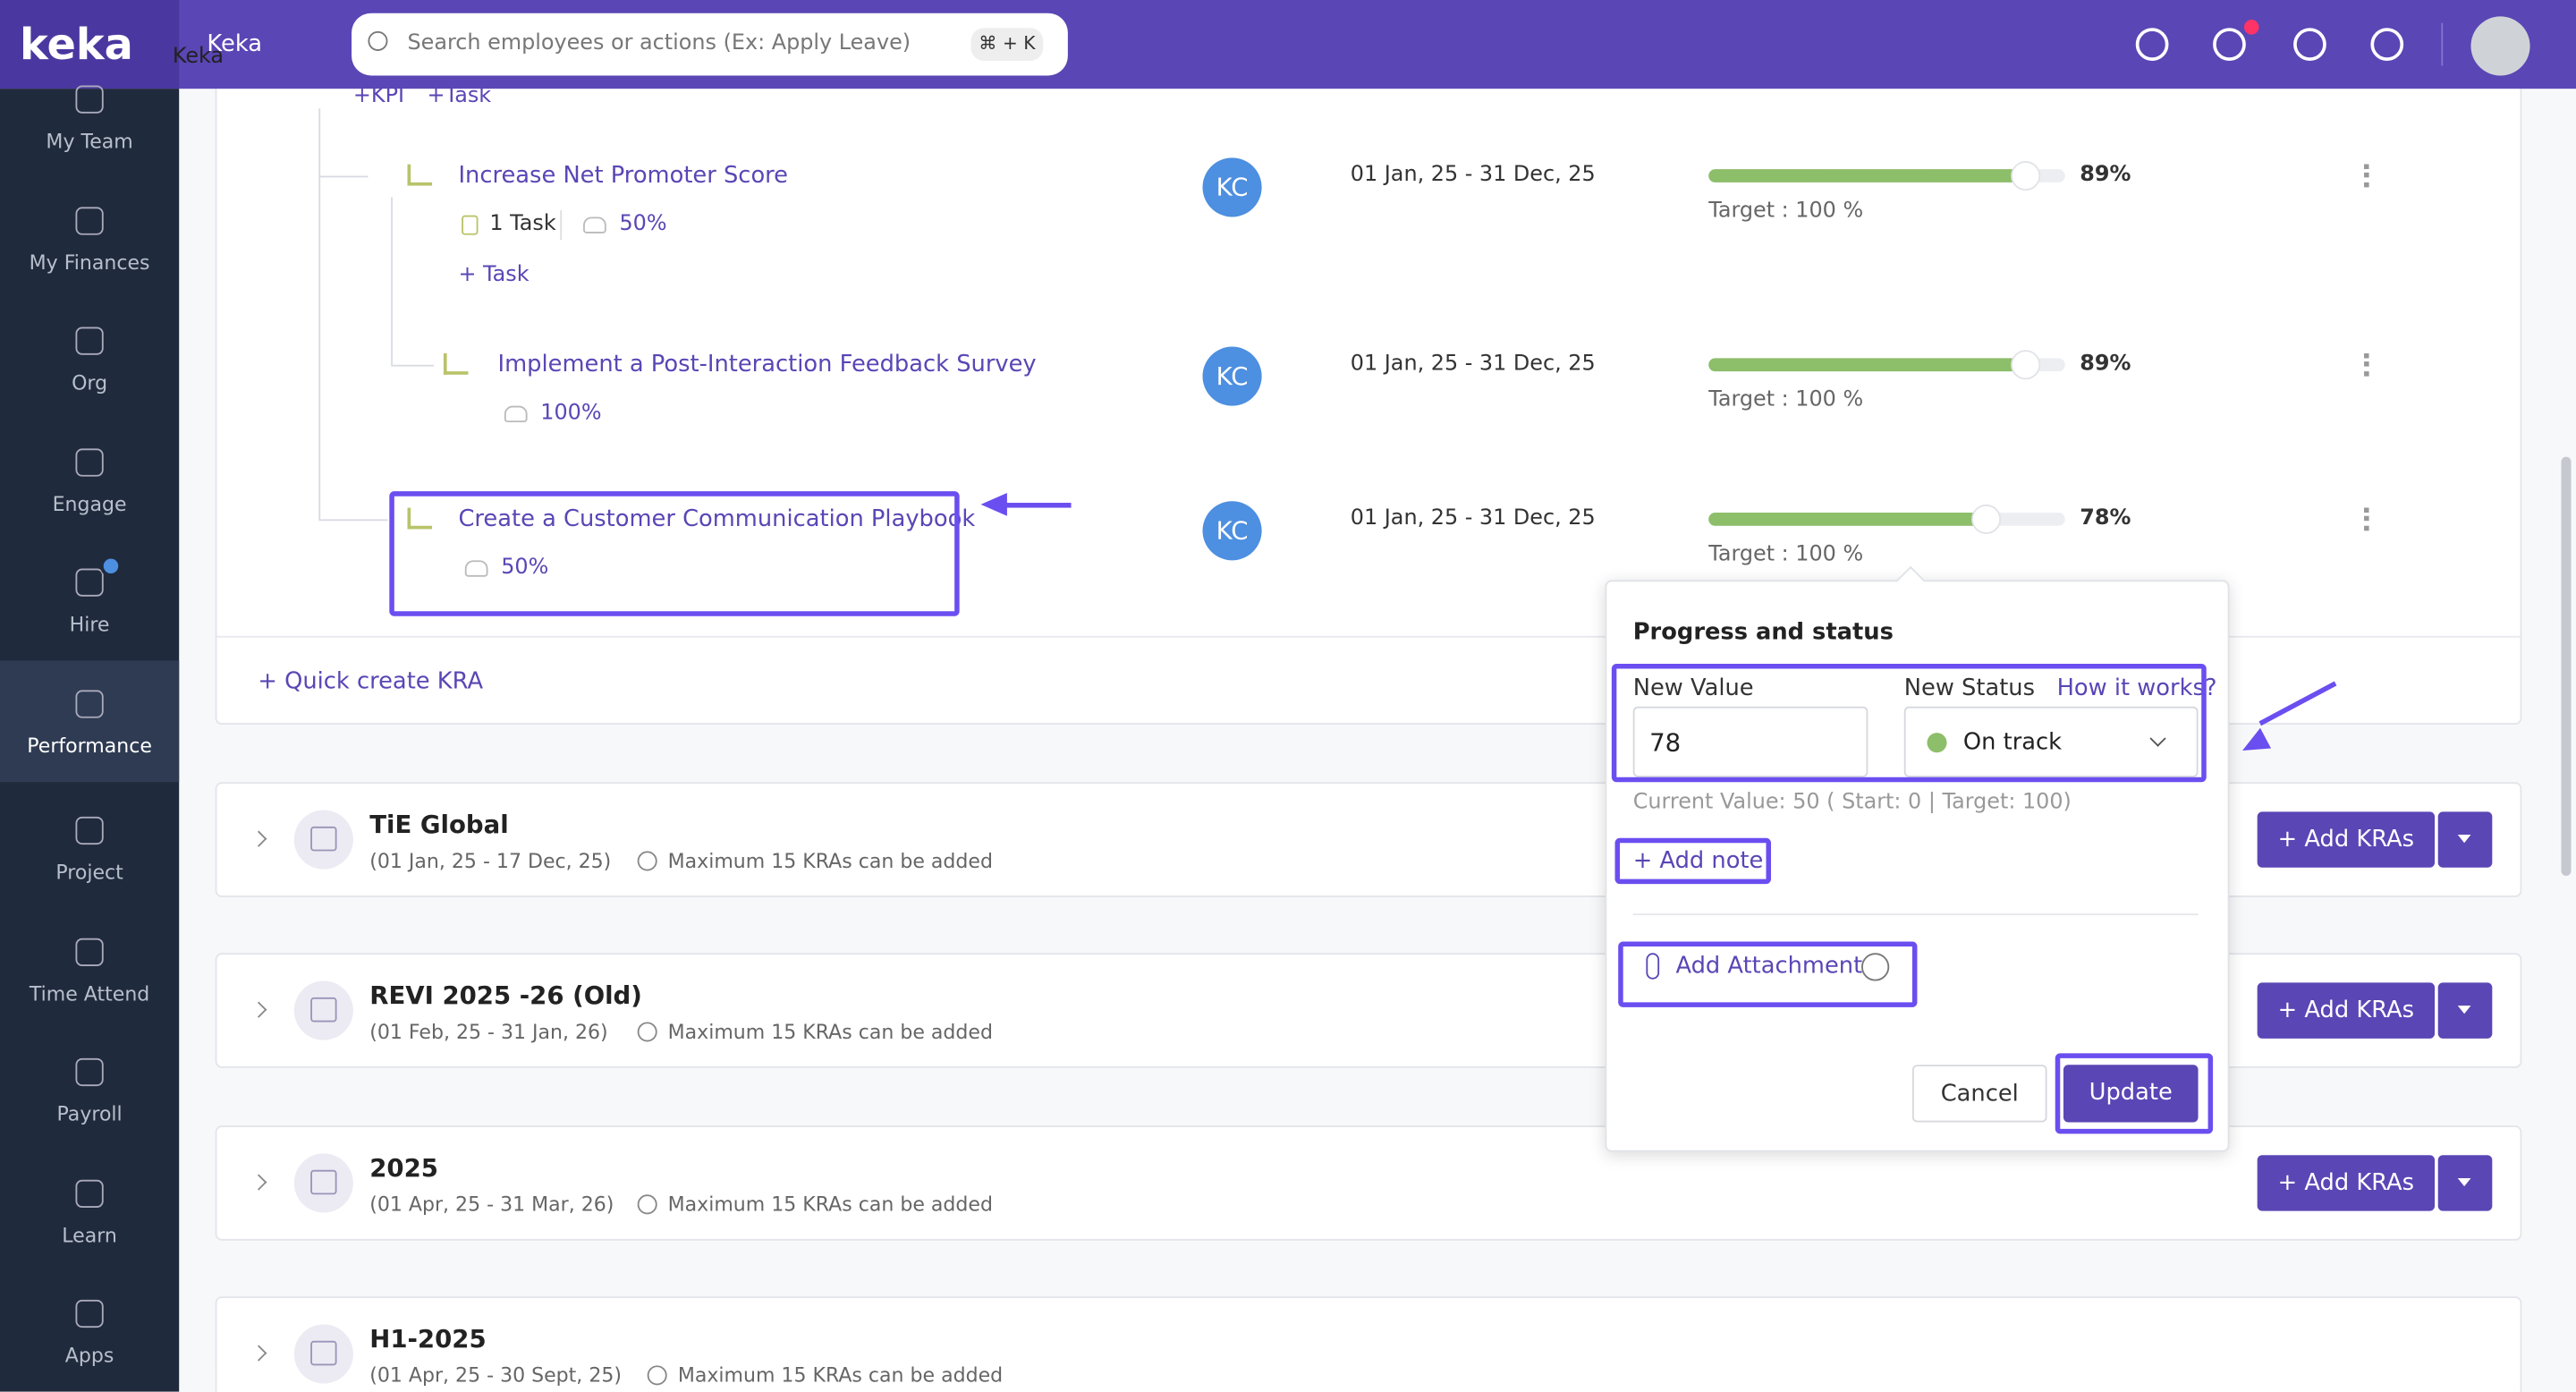 The height and width of the screenshot is (1392, 2576). What do you see at coordinates (2136, 688) in the screenshot?
I see `how-it-works: How it works?` at bounding box center [2136, 688].